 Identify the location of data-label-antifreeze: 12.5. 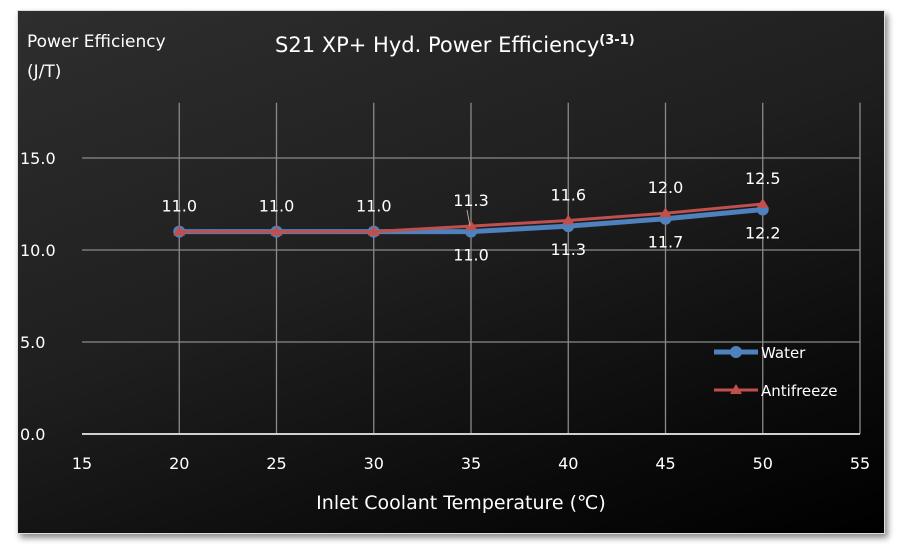
(763, 178).